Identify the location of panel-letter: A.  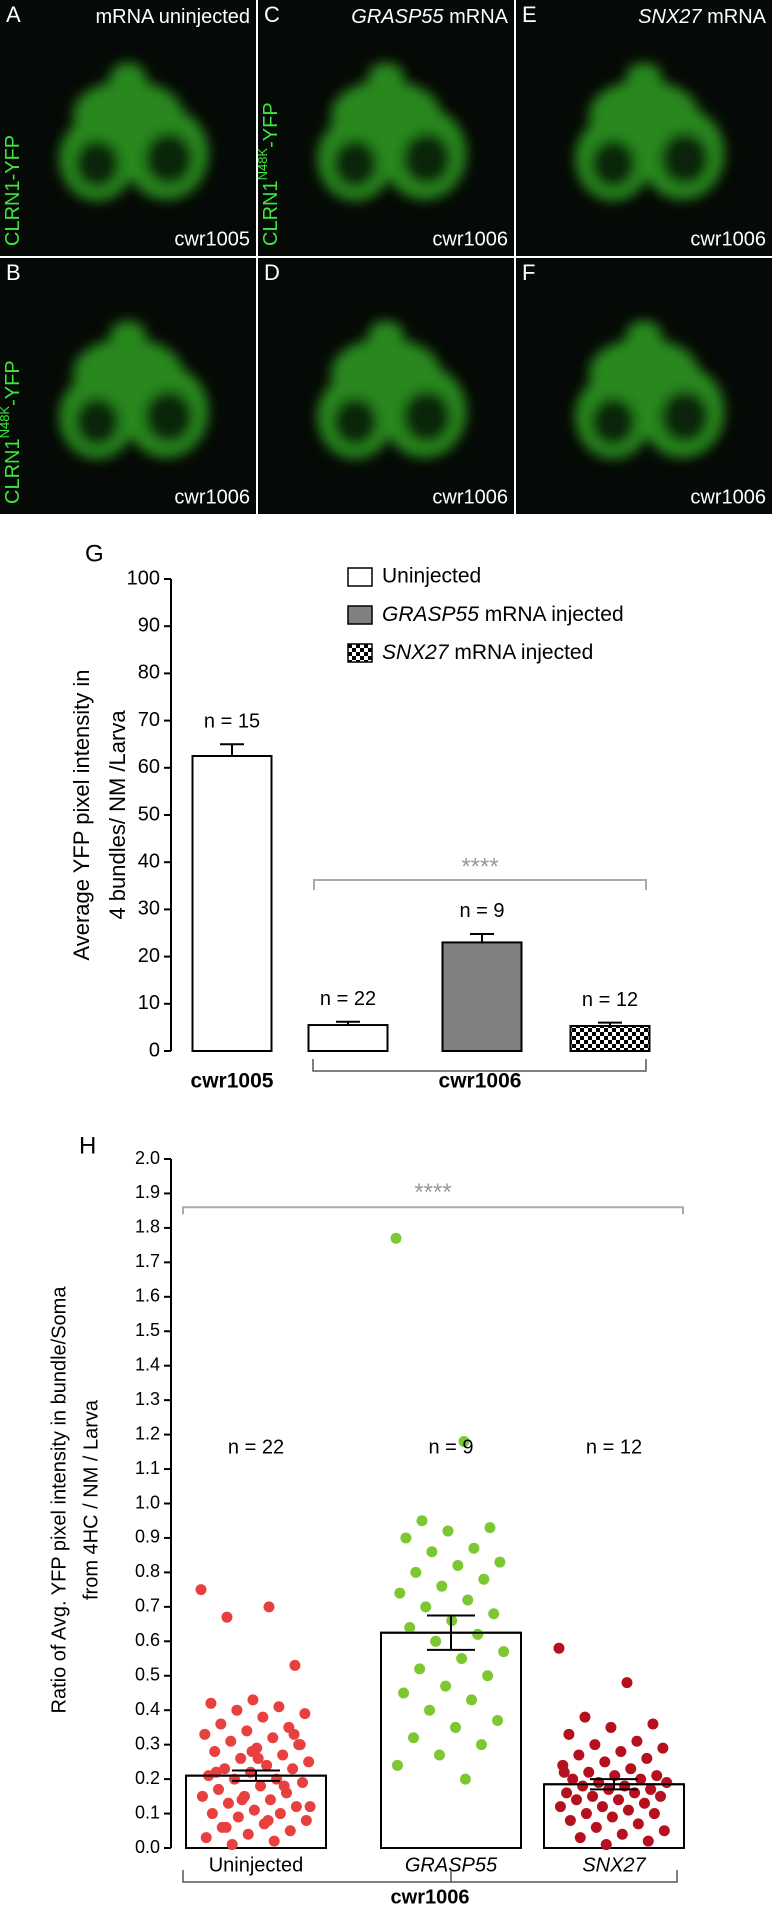
(13, 14).